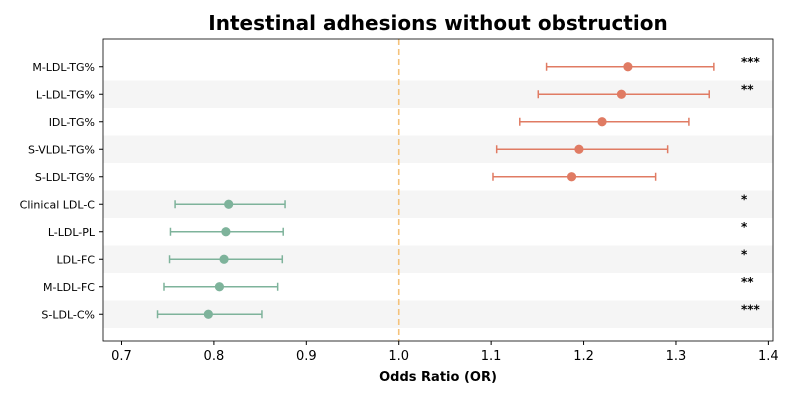  I want to click on forest-row: S-LDL-TG%, so click(346, 177).